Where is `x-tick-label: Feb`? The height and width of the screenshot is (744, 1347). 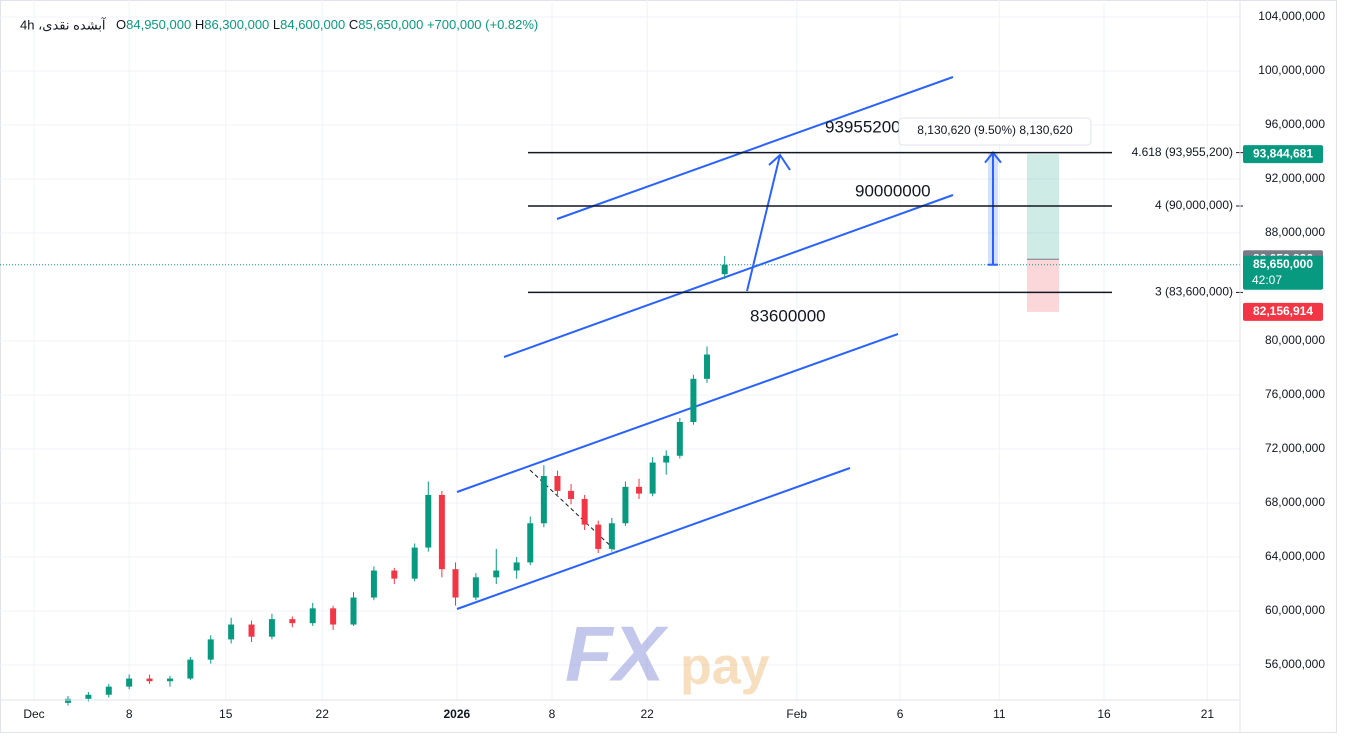
x-tick-label: Feb is located at coordinates (796, 714).